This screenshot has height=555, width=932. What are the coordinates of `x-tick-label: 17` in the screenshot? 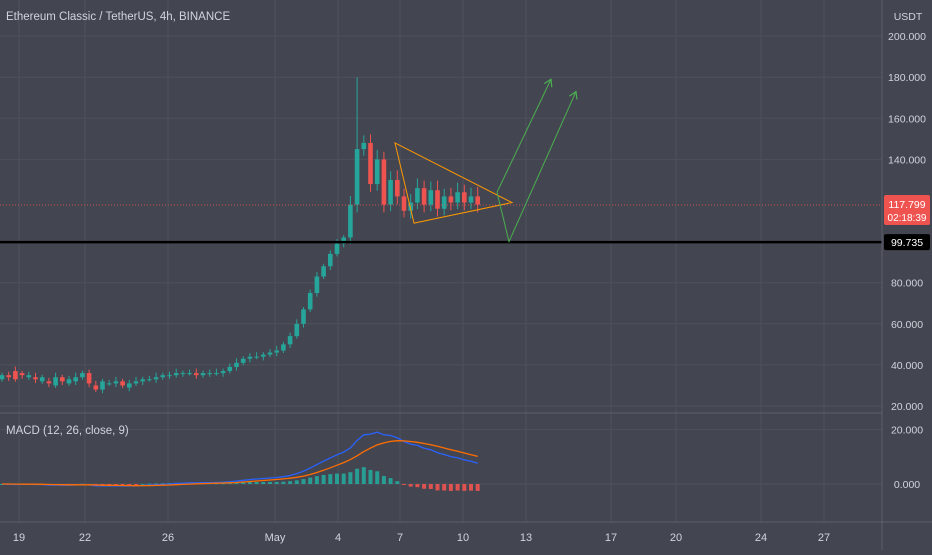 It's located at (611, 538).